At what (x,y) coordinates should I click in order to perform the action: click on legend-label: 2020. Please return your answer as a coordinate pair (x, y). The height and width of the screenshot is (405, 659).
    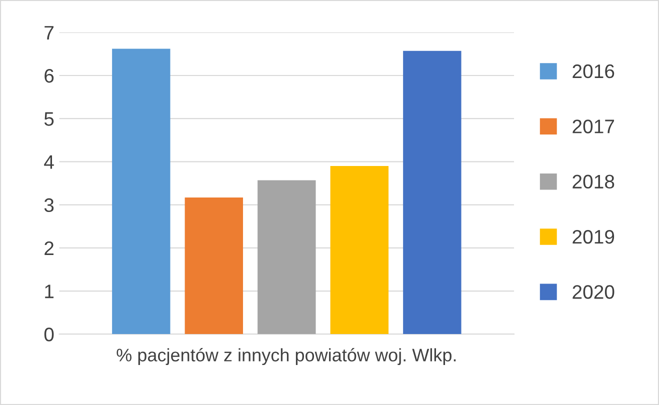
    Looking at the image, I should click on (593, 292).